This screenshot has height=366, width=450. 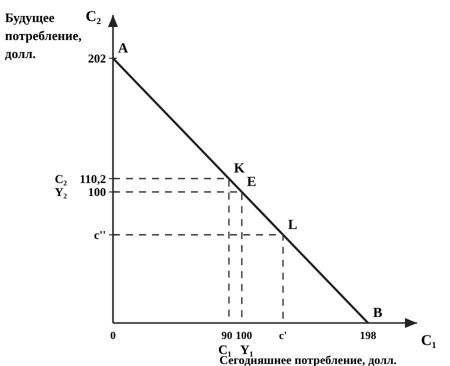 What do you see at coordinates (239, 169) in the screenshot?
I see `annotation: K` at bounding box center [239, 169].